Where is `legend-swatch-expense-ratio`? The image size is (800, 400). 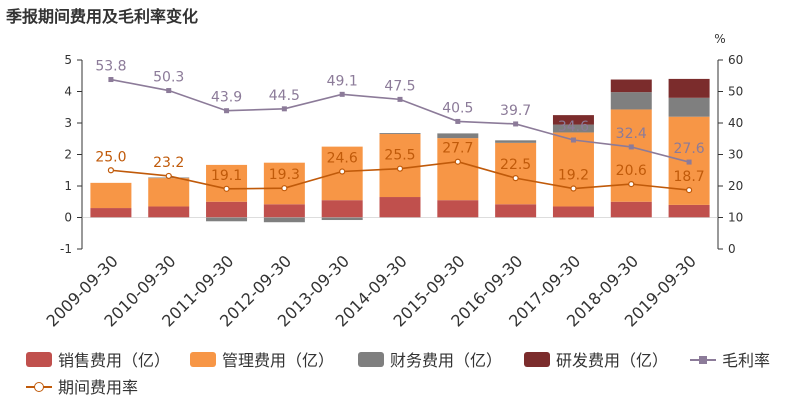
legend-swatch-expense-ratio is located at coordinates (39, 386).